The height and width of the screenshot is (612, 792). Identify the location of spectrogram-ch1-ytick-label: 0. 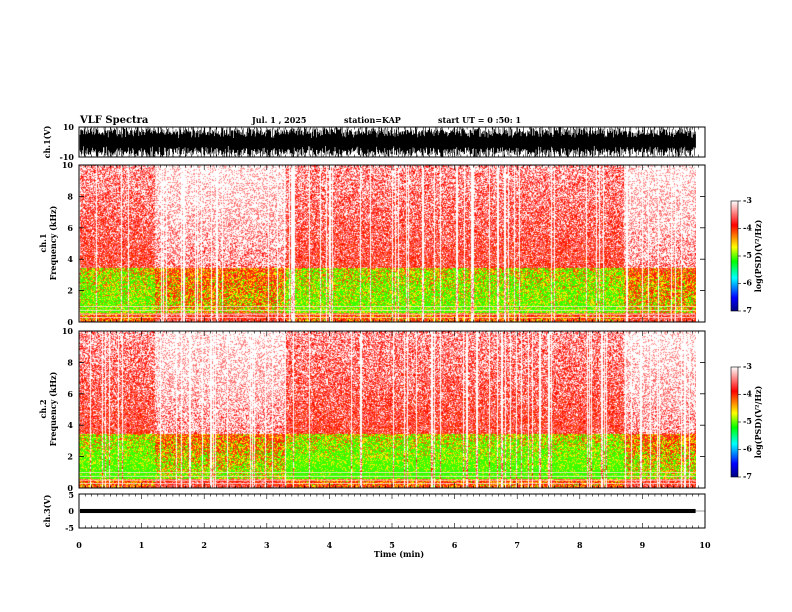
(70, 322).